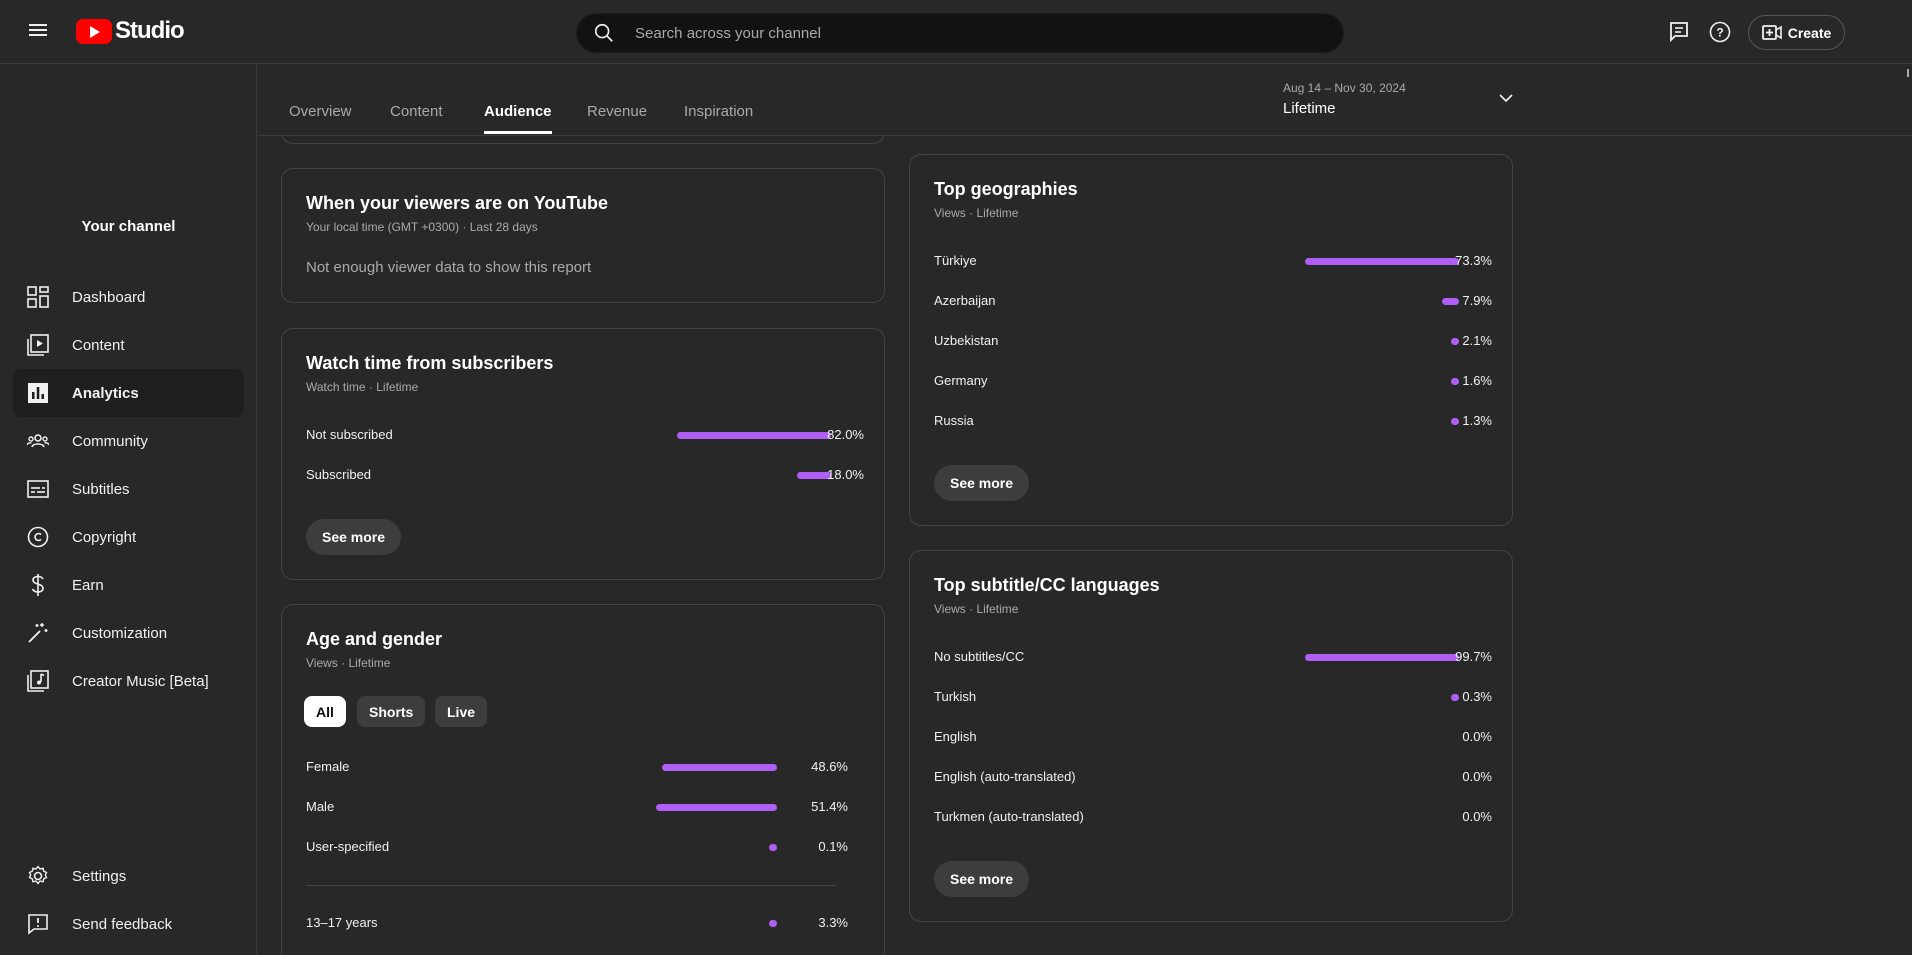 The image size is (1912, 955). Describe the element at coordinates (1473, 656) in the screenshot. I see `row-percentage: 99.7%` at that location.